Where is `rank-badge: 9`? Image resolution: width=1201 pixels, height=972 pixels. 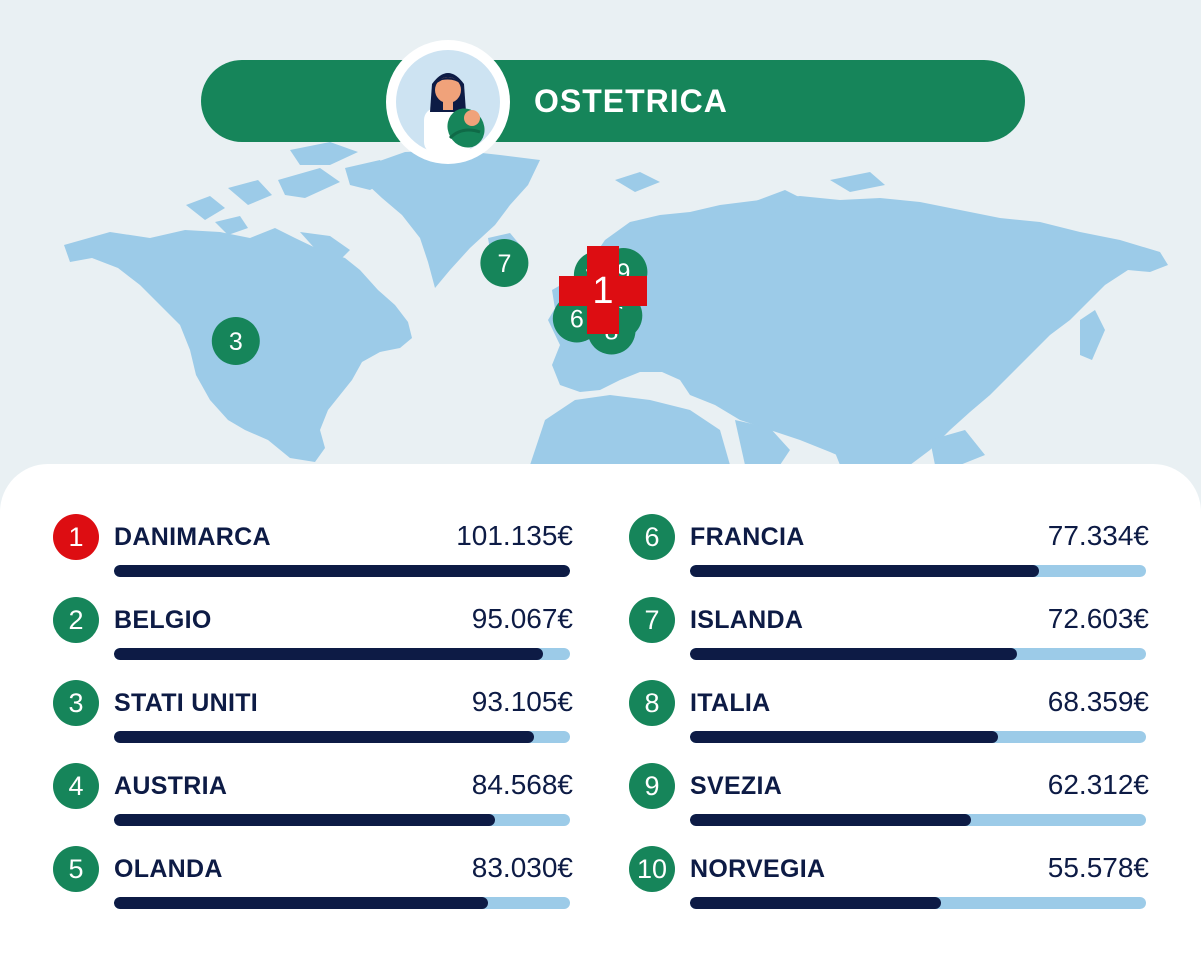 rank-badge: 9 is located at coordinates (652, 786).